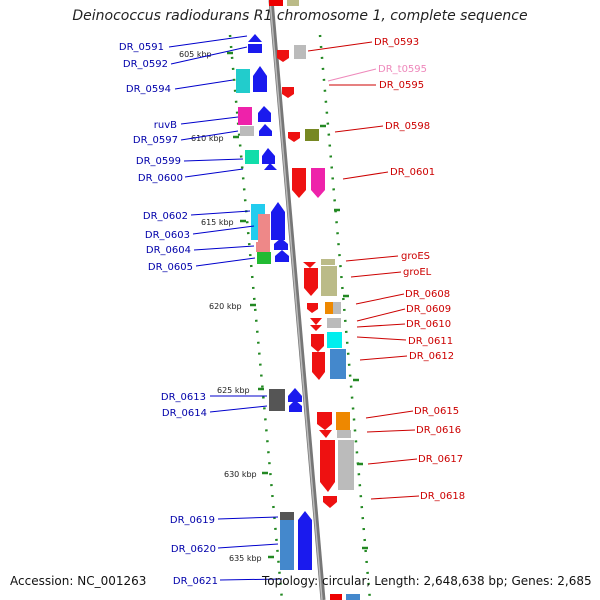 This screenshot has height=600, width=600. I want to click on gene-label: DR_0600, so click(160, 178).